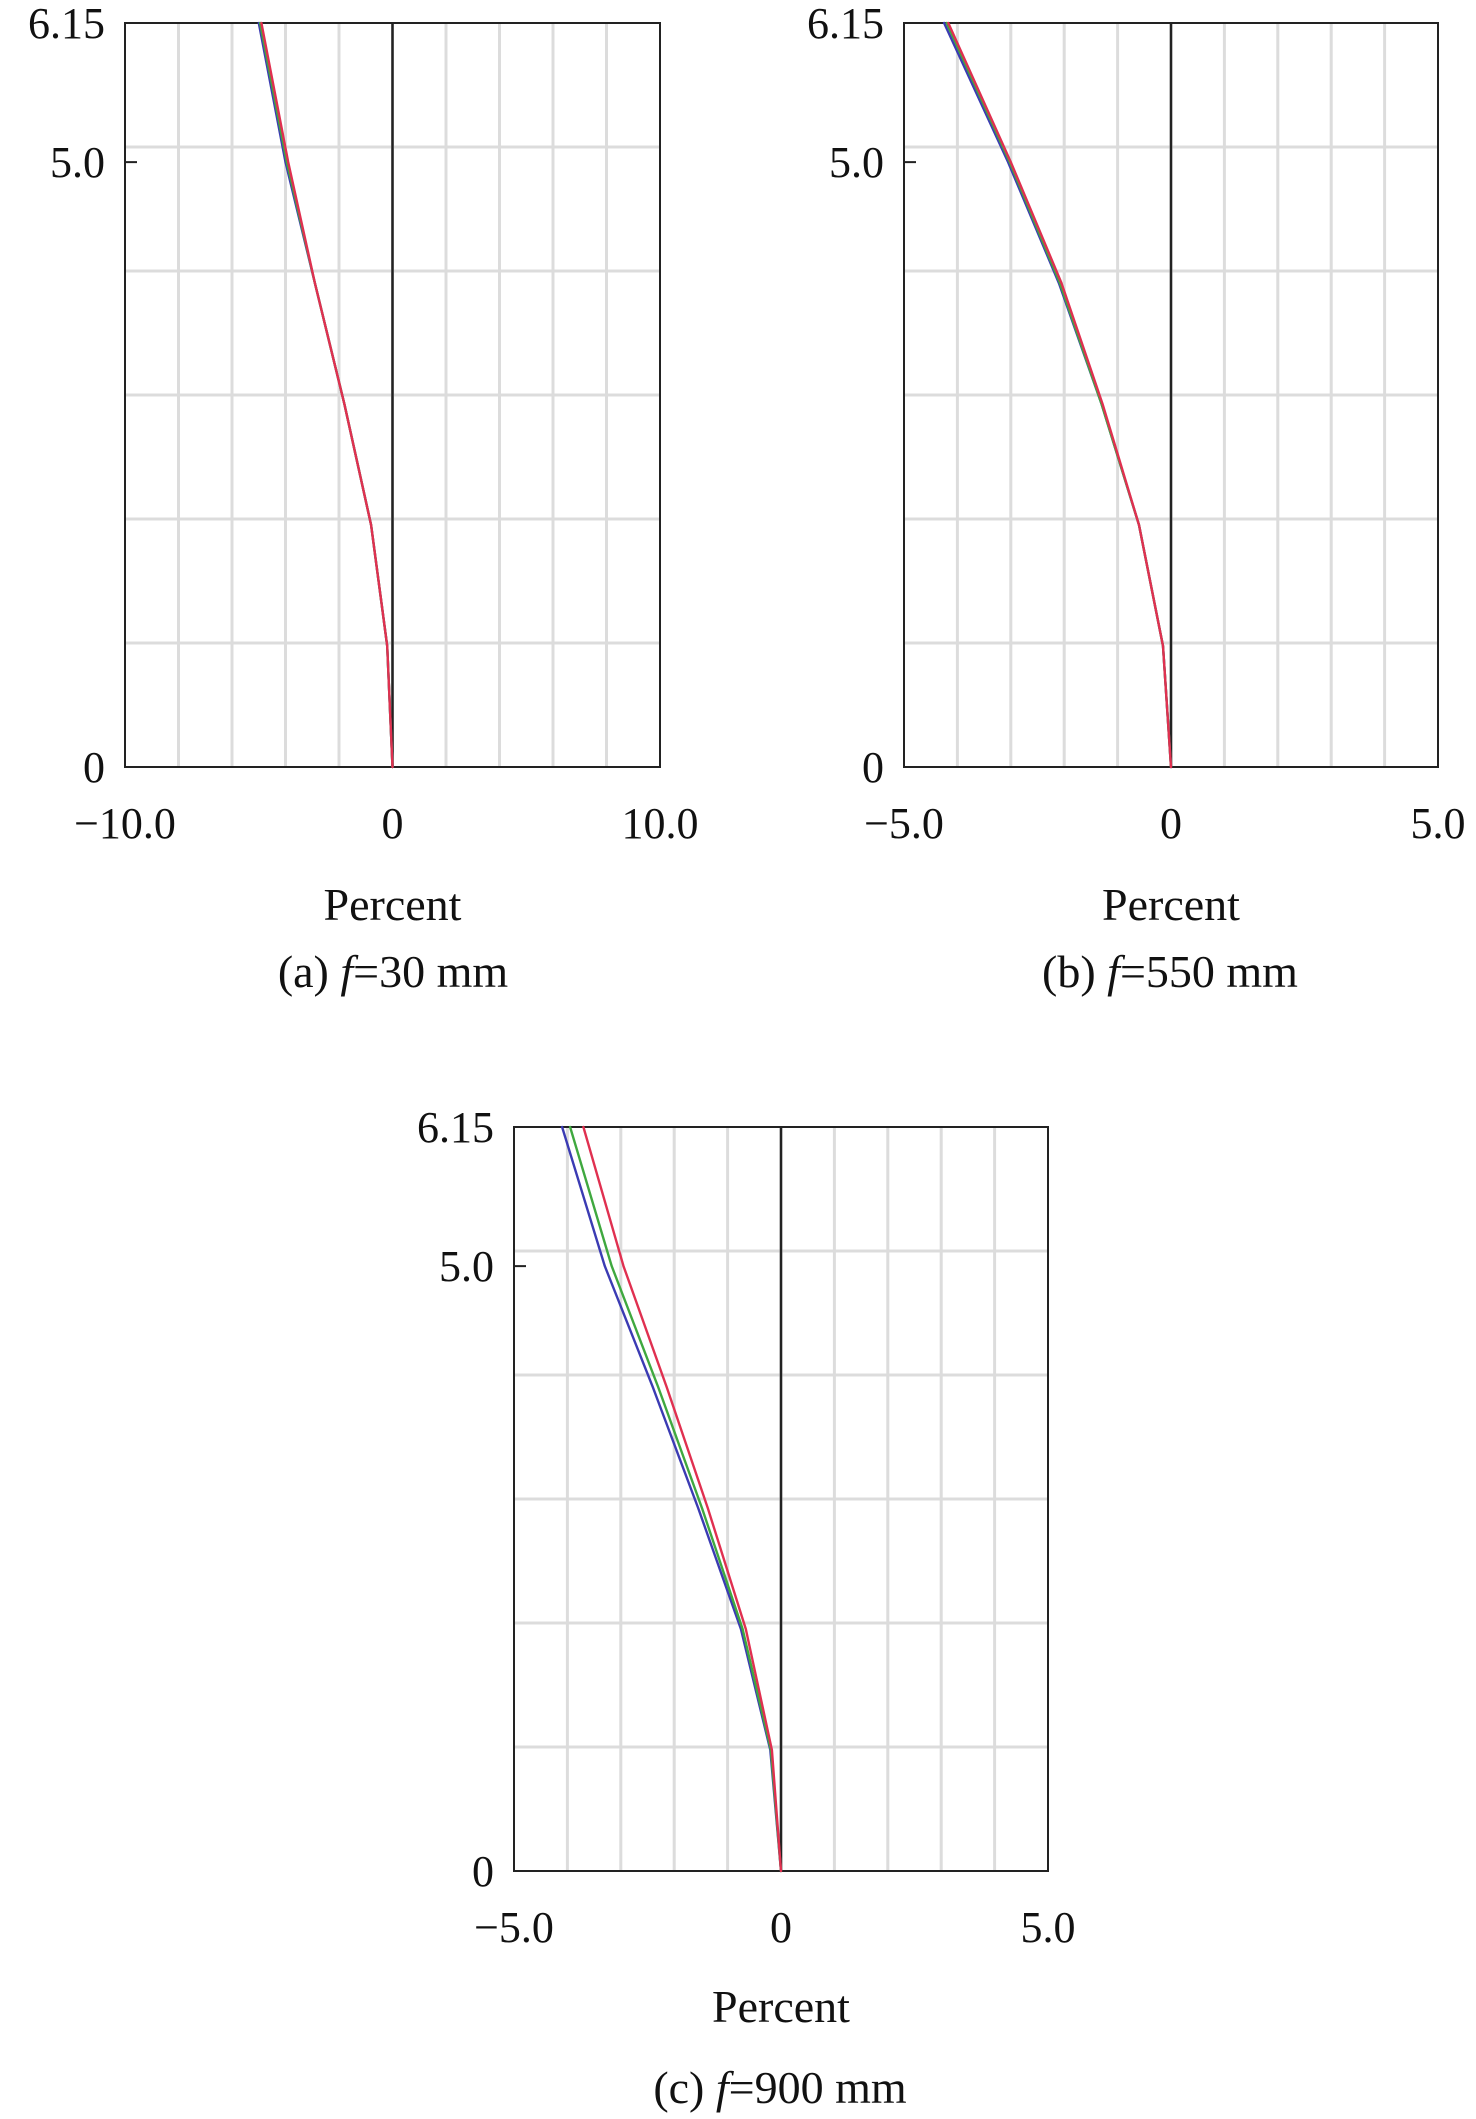 The image size is (1476, 2119). What do you see at coordinates (780, 2087) in the screenshot?
I see `caption-c: (c) f=900 mm` at bounding box center [780, 2087].